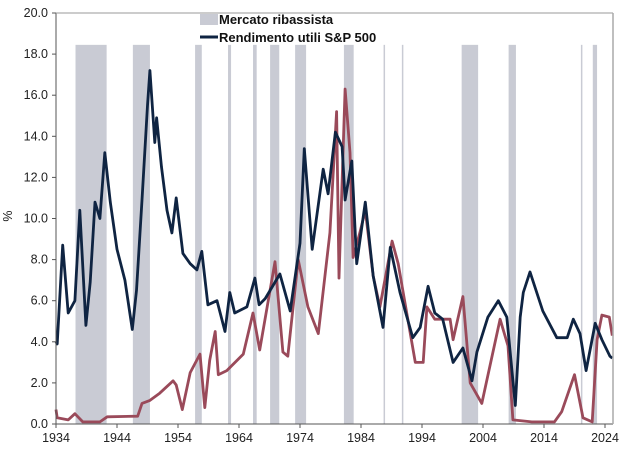 The width and height of the screenshot is (624, 451). Describe the element at coordinates (276, 19) in the screenshot. I see `legend-label-bear-market: Mercato ribassista` at that location.